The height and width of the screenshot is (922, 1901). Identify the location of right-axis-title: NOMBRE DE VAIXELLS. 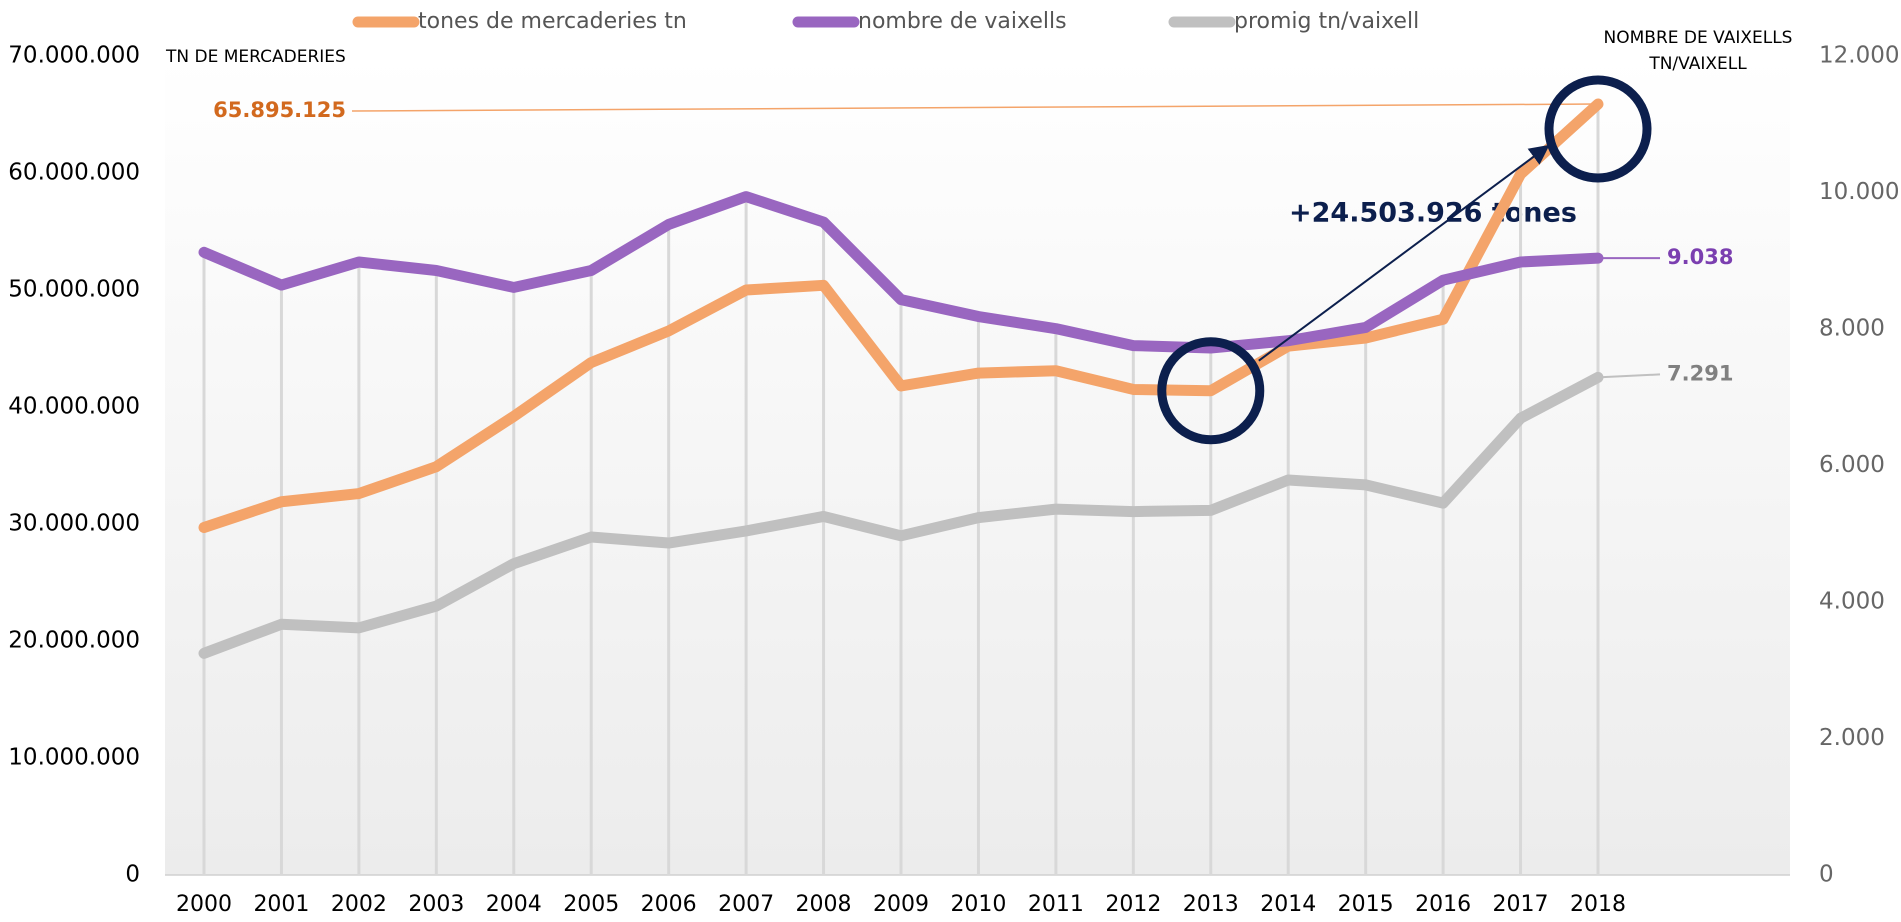
(1698, 38).